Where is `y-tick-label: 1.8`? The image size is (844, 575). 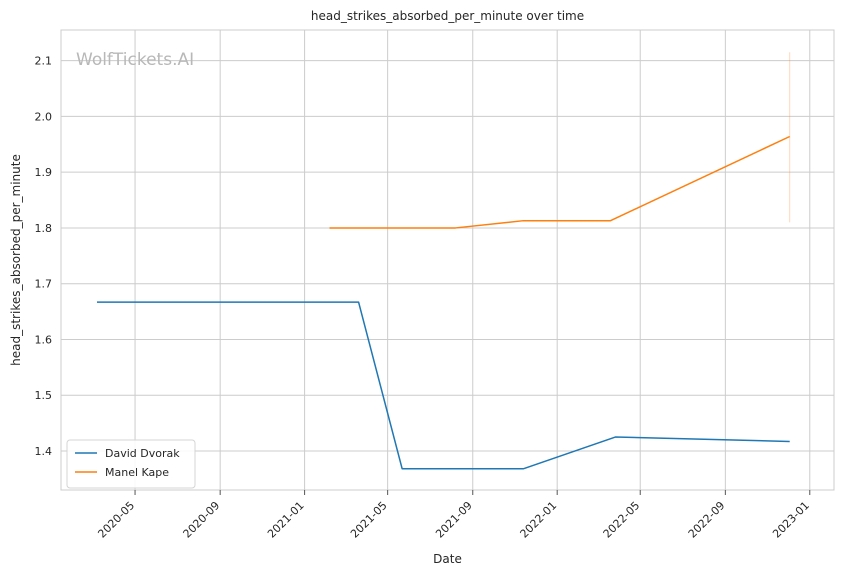 y-tick-label: 1.8 is located at coordinates (44, 228).